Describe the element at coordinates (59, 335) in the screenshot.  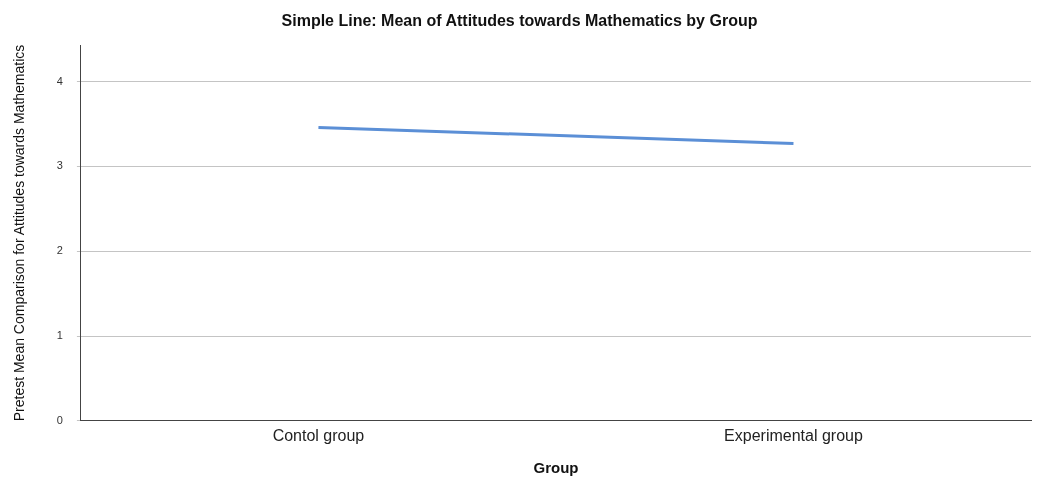
I see `y-tick-label: 1` at that location.